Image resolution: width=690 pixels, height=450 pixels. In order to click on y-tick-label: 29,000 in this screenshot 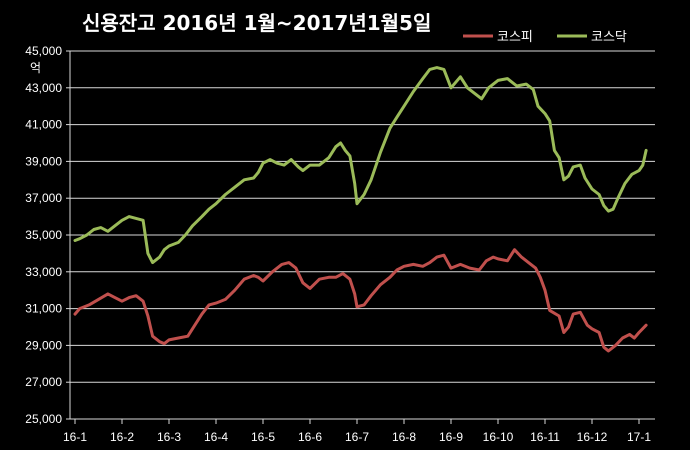, I will do `click(43, 345)`.